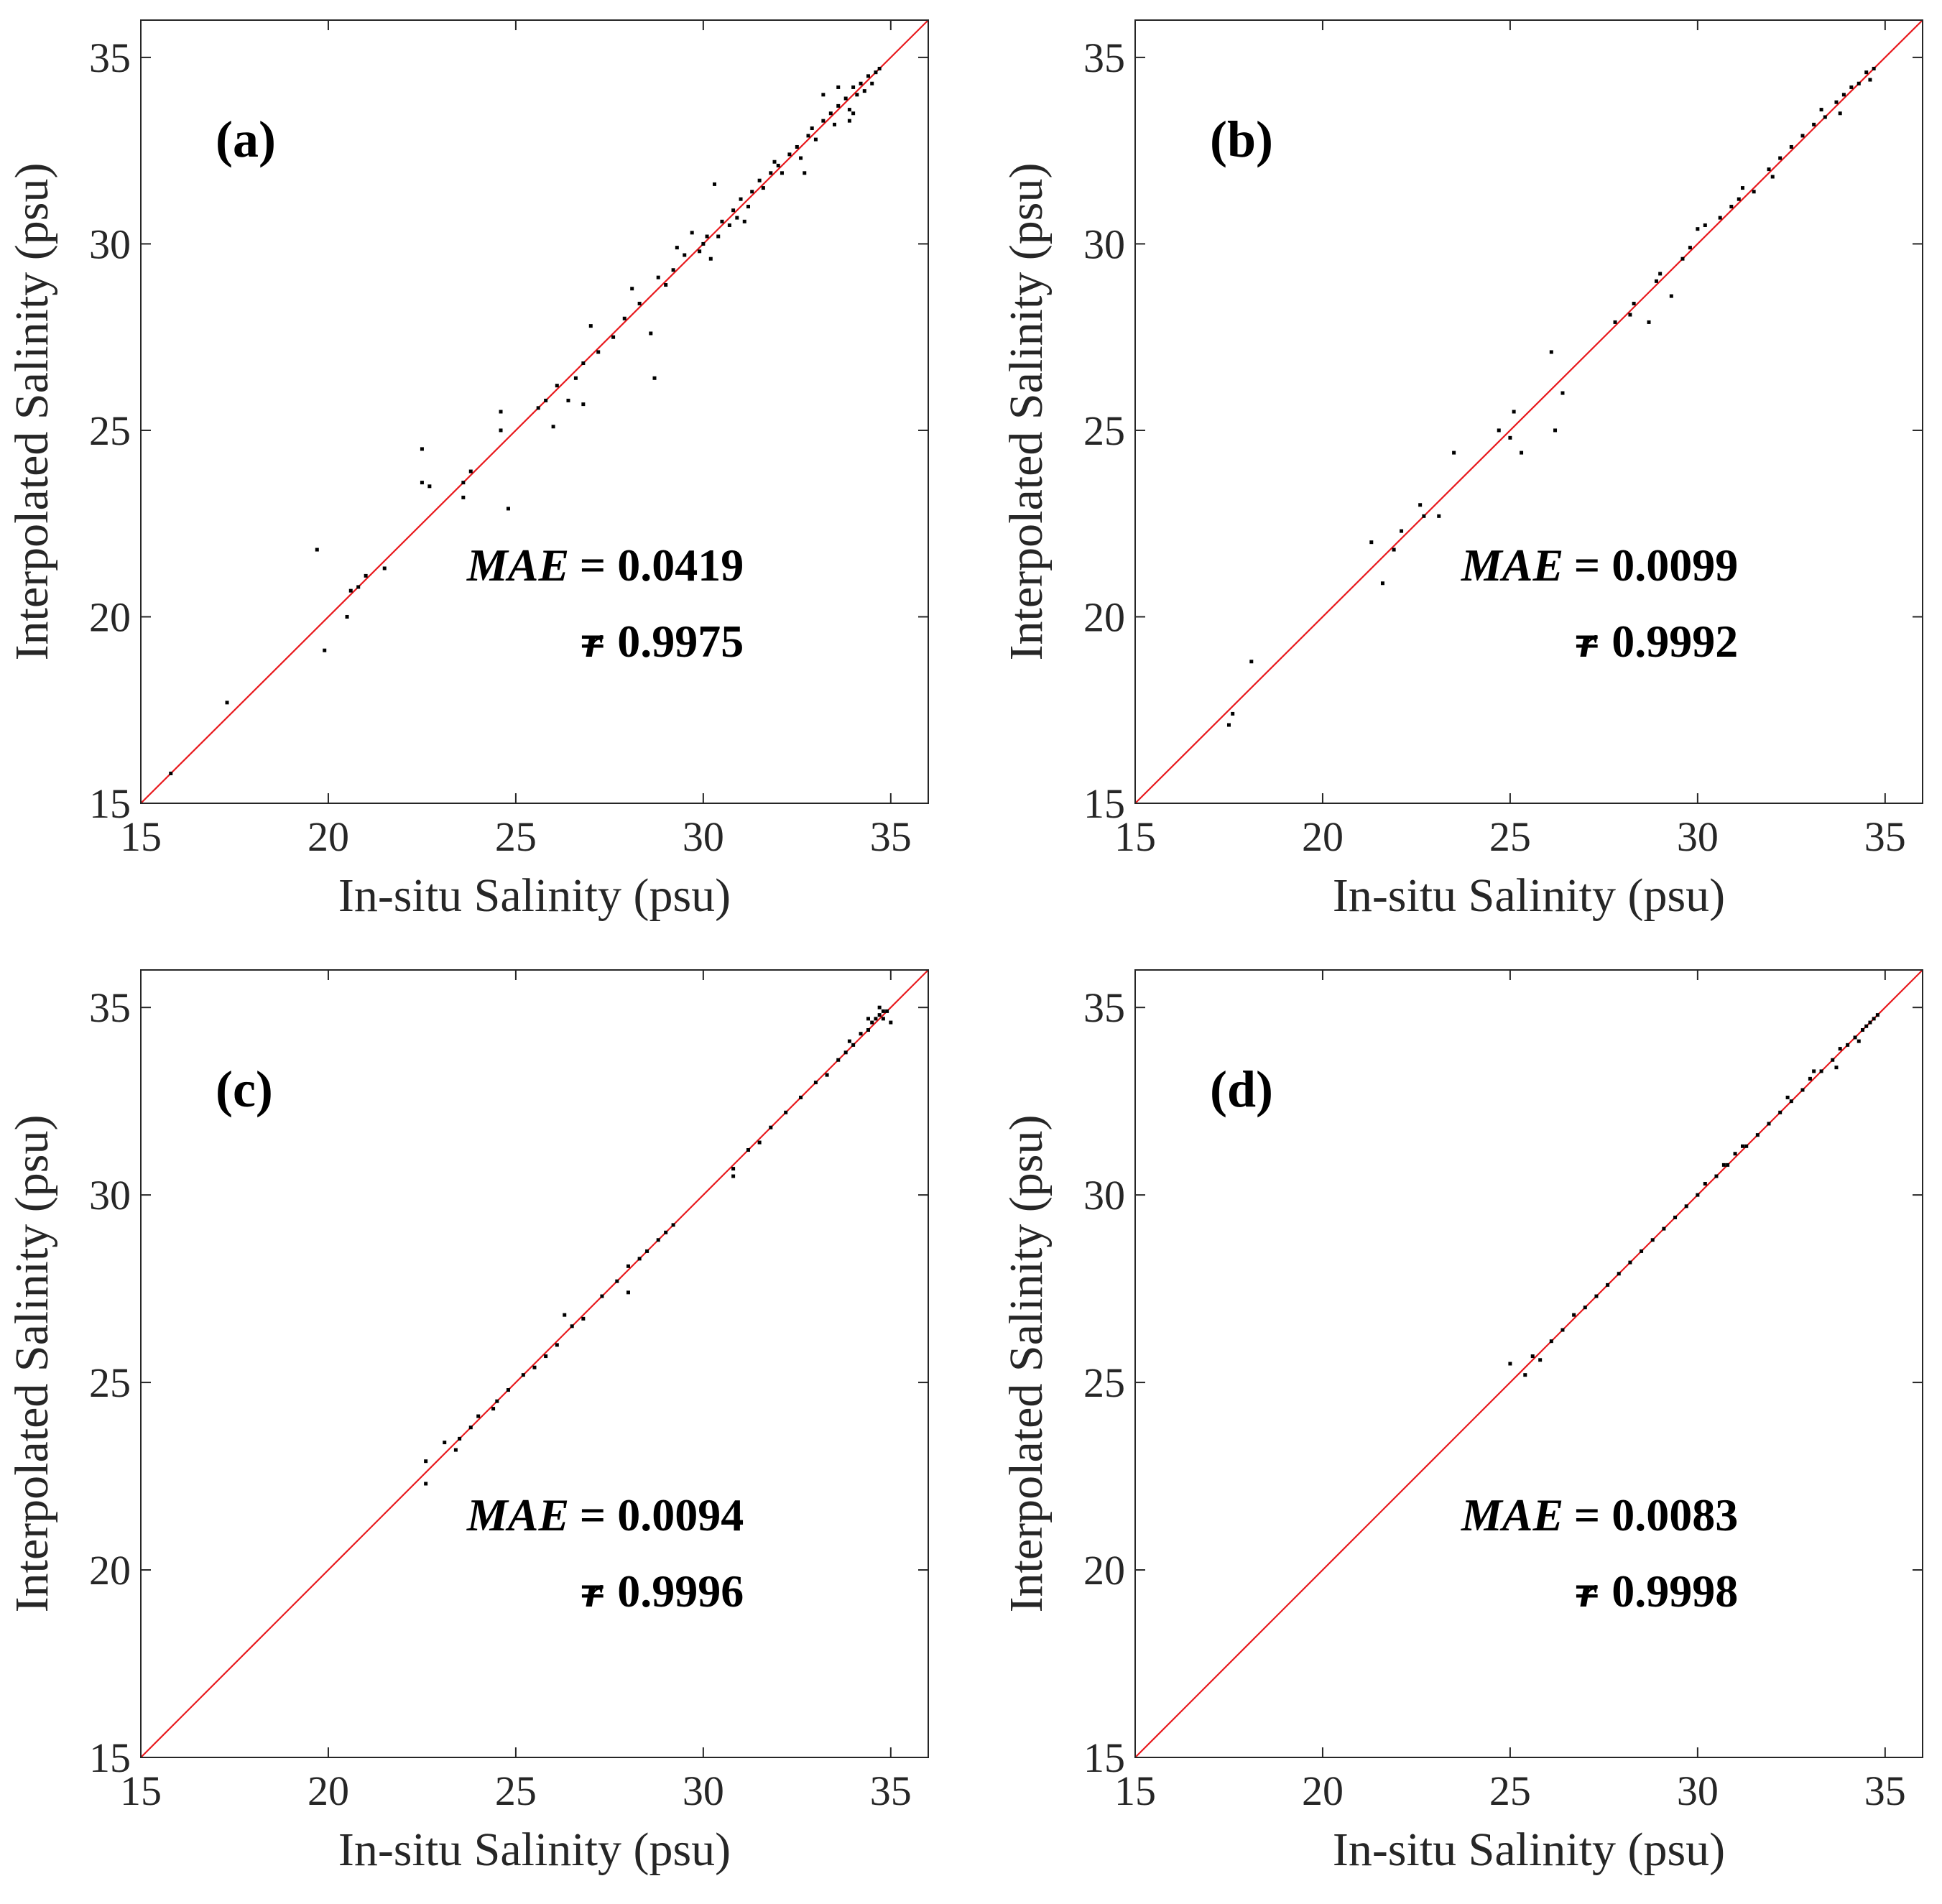 The height and width of the screenshot is (1904, 1942). What do you see at coordinates (703, 836) in the screenshot?
I see `x-tick-label: 30` at bounding box center [703, 836].